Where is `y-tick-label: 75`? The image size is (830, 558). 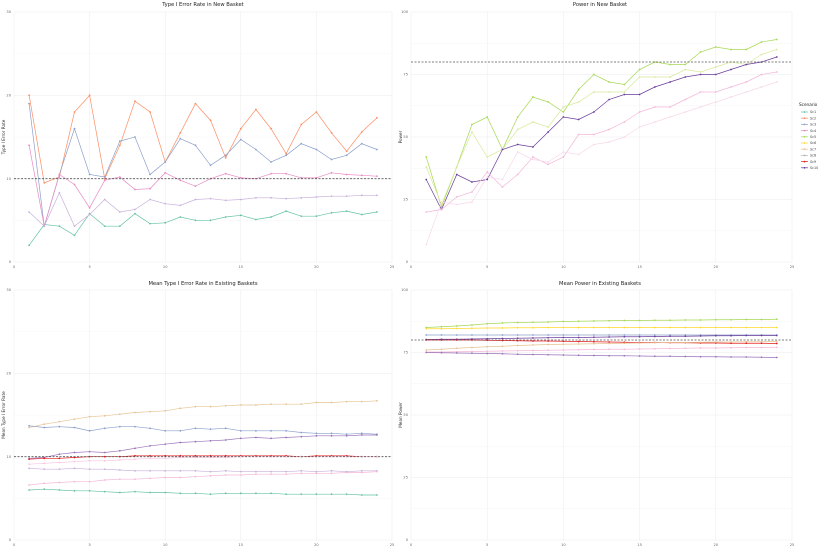
y-tick-label: 75 is located at coordinates (405, 353).